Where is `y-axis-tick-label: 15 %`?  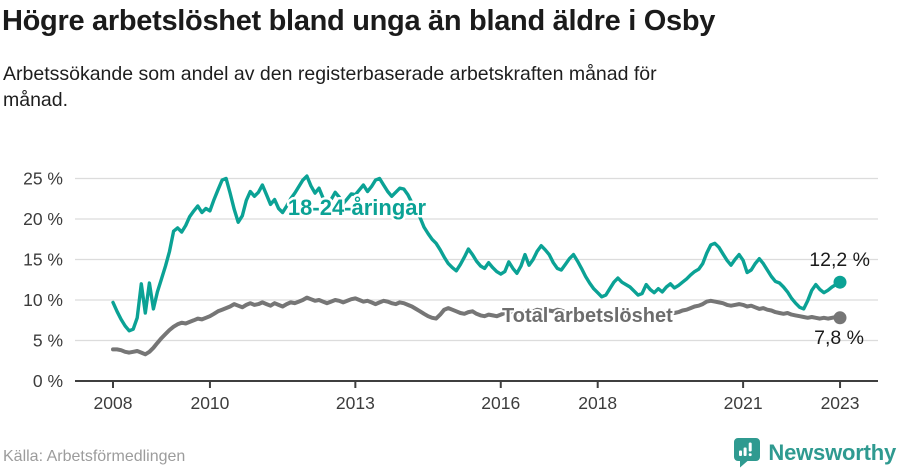
y-axis-tick-label: 15 % is located at coordinates (43, 260).